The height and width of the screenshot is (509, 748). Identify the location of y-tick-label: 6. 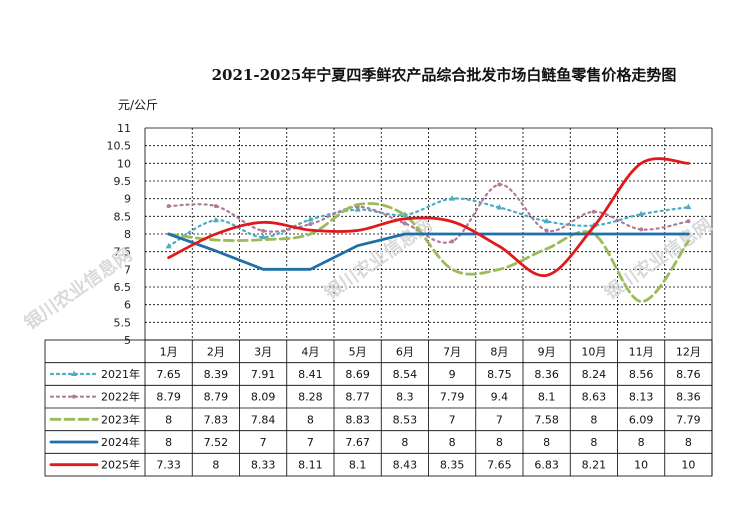
(127, 305).